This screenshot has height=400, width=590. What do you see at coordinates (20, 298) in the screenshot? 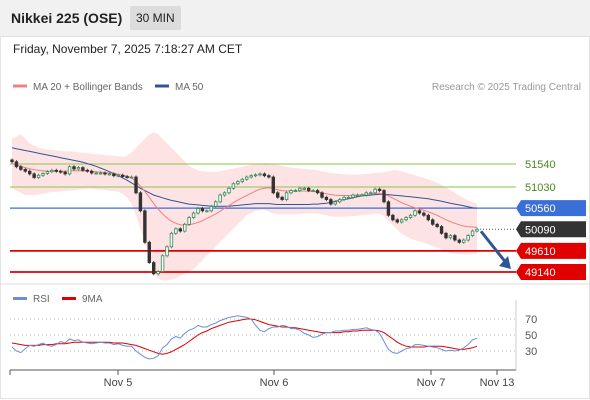
I see `rsi-legend-swatch` at bounding box center [20, 298].